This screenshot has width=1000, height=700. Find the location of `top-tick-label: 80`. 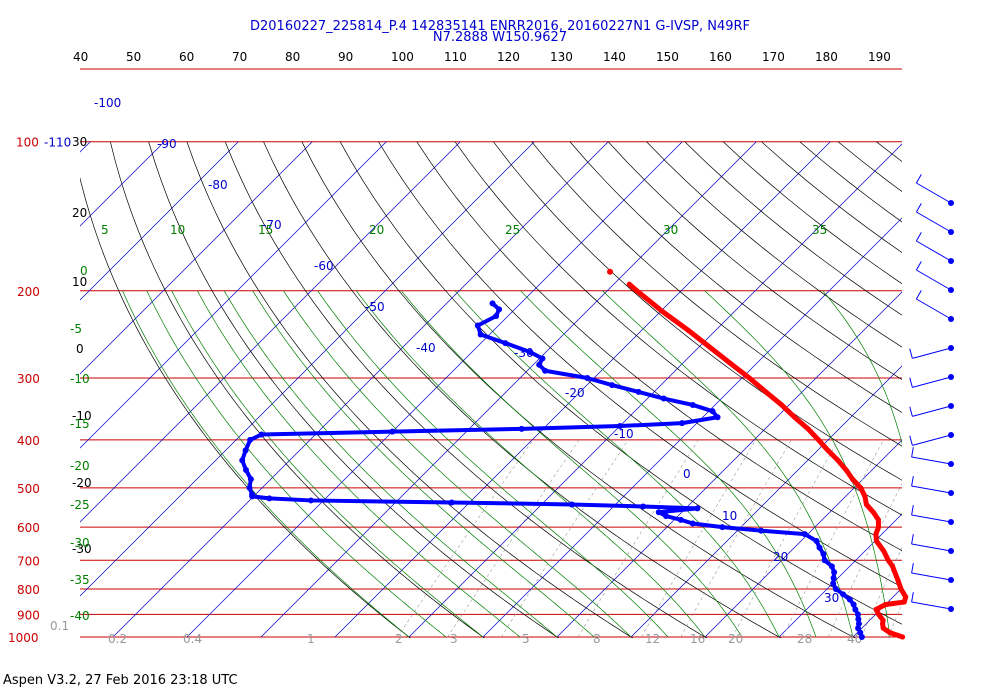

top-tick-label: 80 is located at coordinates (292, 57).